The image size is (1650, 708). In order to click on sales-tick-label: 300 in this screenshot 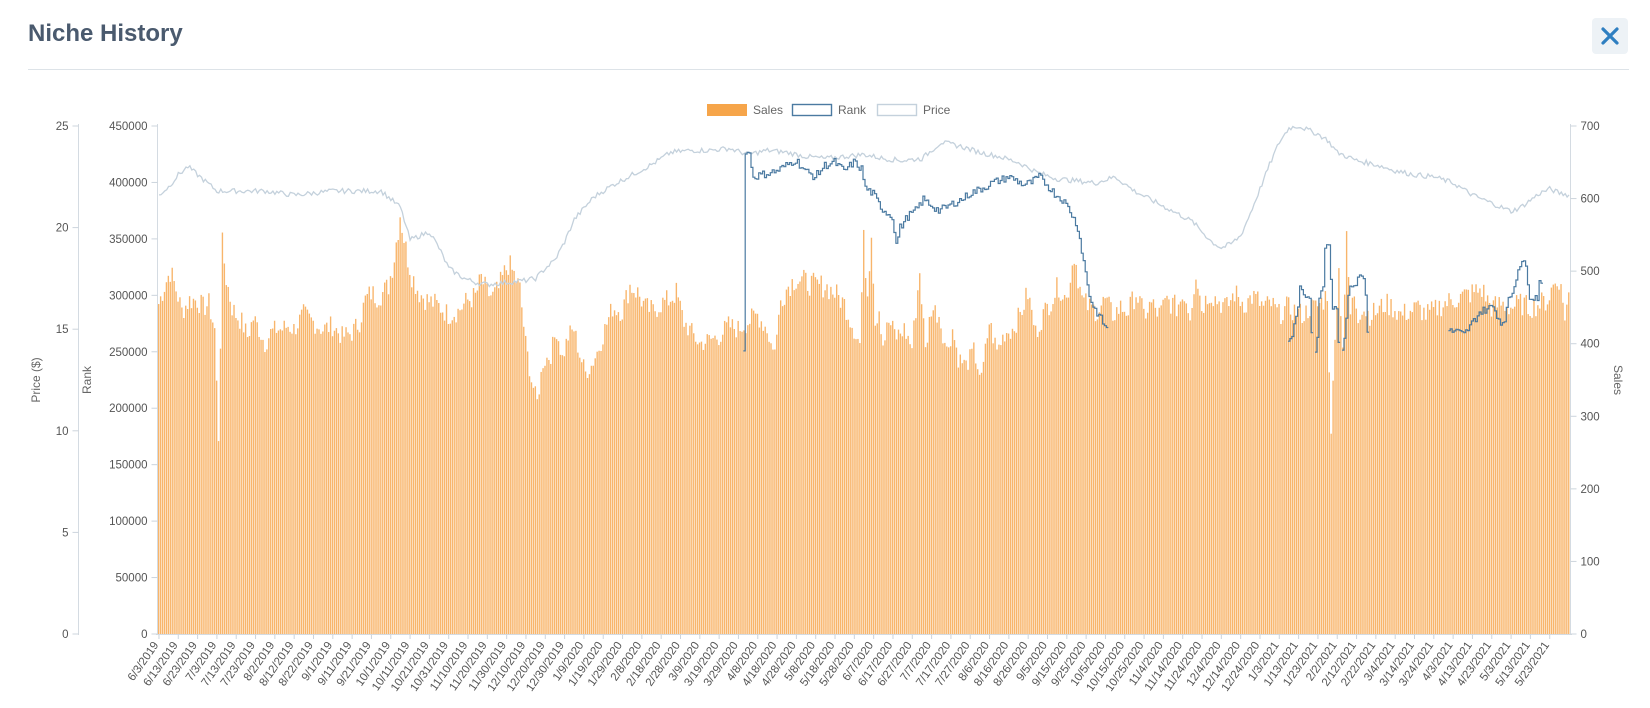, I will do `click(1590, 417)`.